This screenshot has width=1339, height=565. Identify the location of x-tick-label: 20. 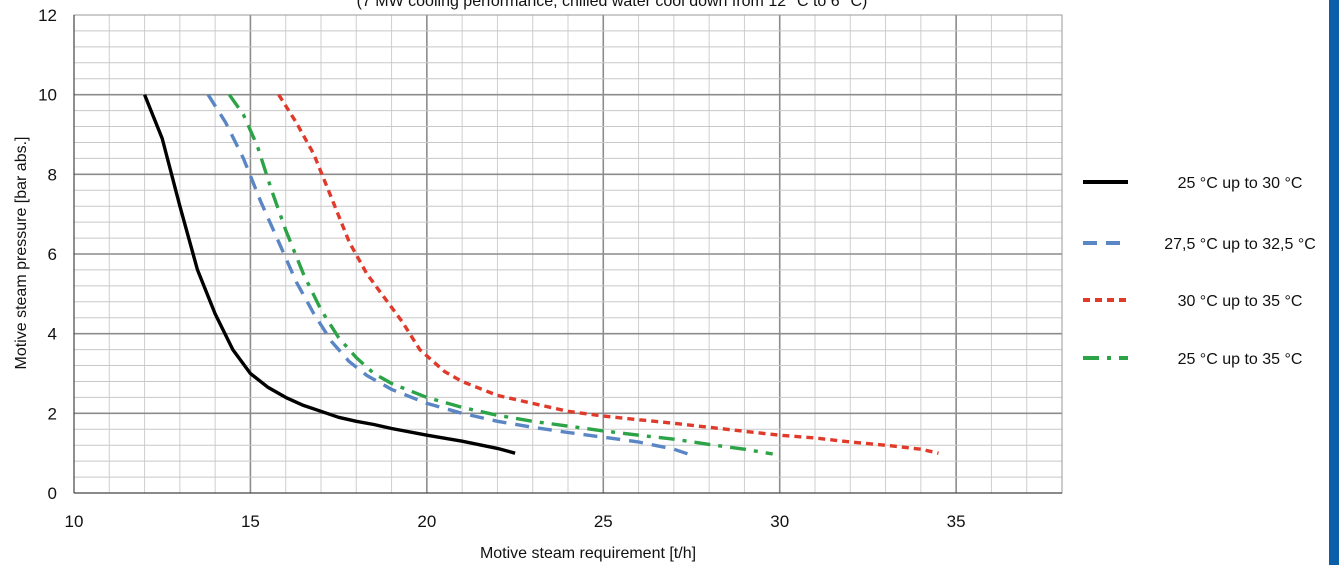
(426, 521).